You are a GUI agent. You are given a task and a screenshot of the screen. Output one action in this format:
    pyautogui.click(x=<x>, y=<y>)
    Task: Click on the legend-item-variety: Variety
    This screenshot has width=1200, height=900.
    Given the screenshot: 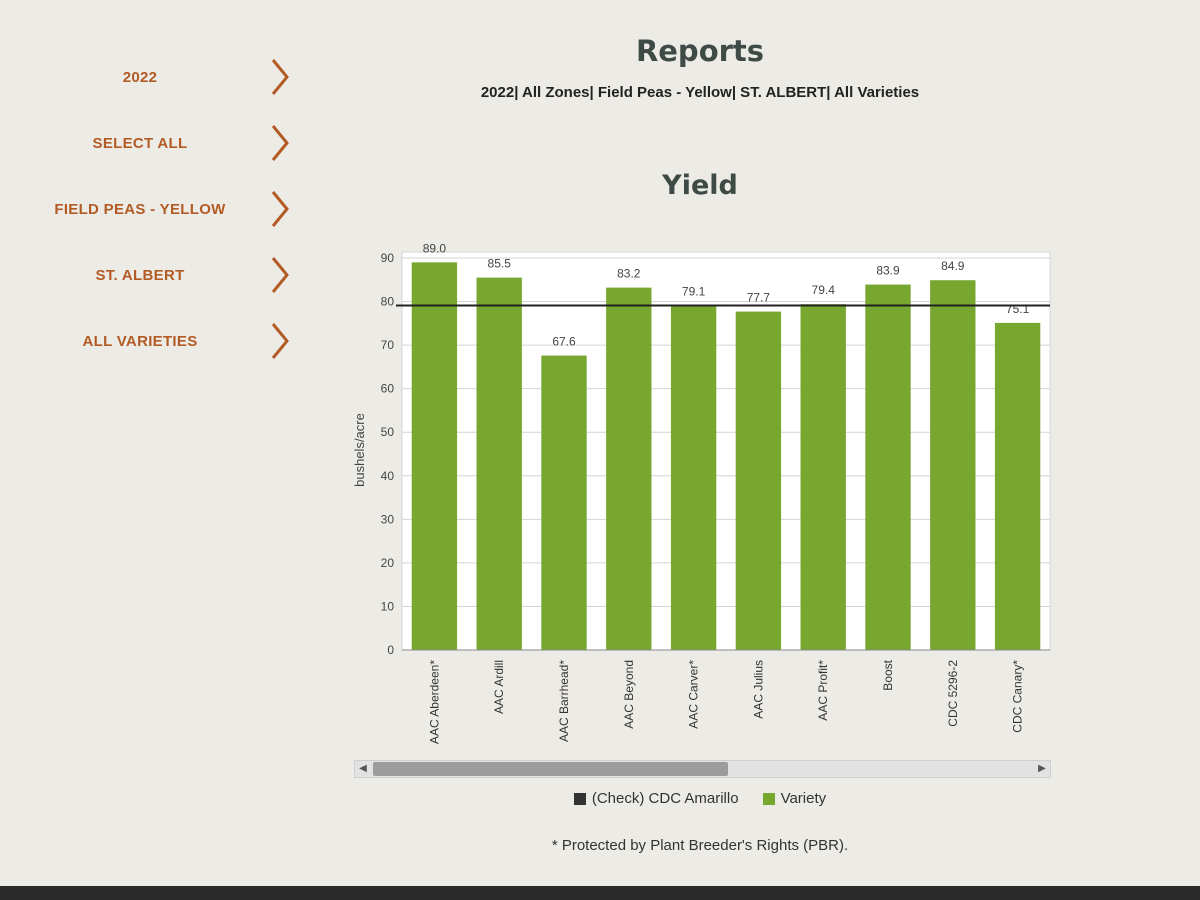 What is the action you would take?
    pyautogui.click(x=794, y=798)
    